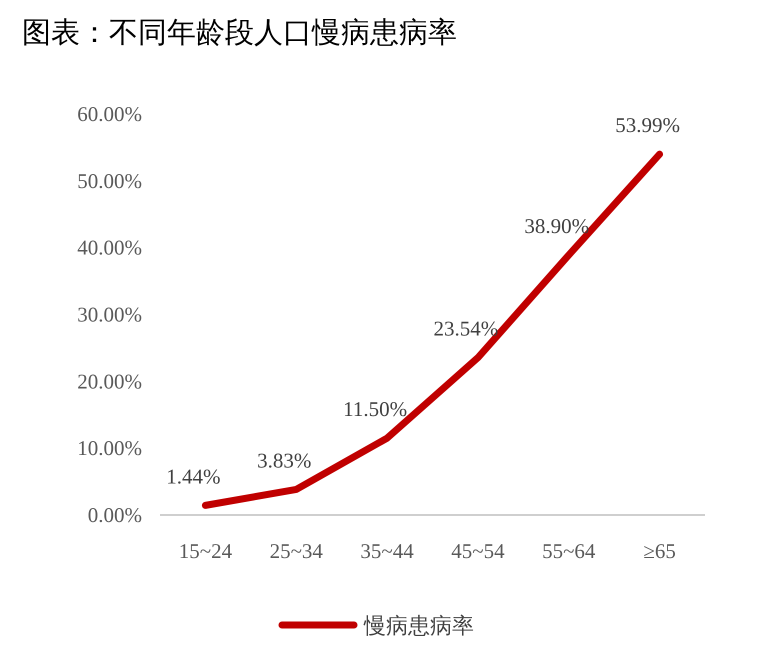 The image size is (777, 655). I want to click on y-tick-label: 40.00%, so click(109, 248).